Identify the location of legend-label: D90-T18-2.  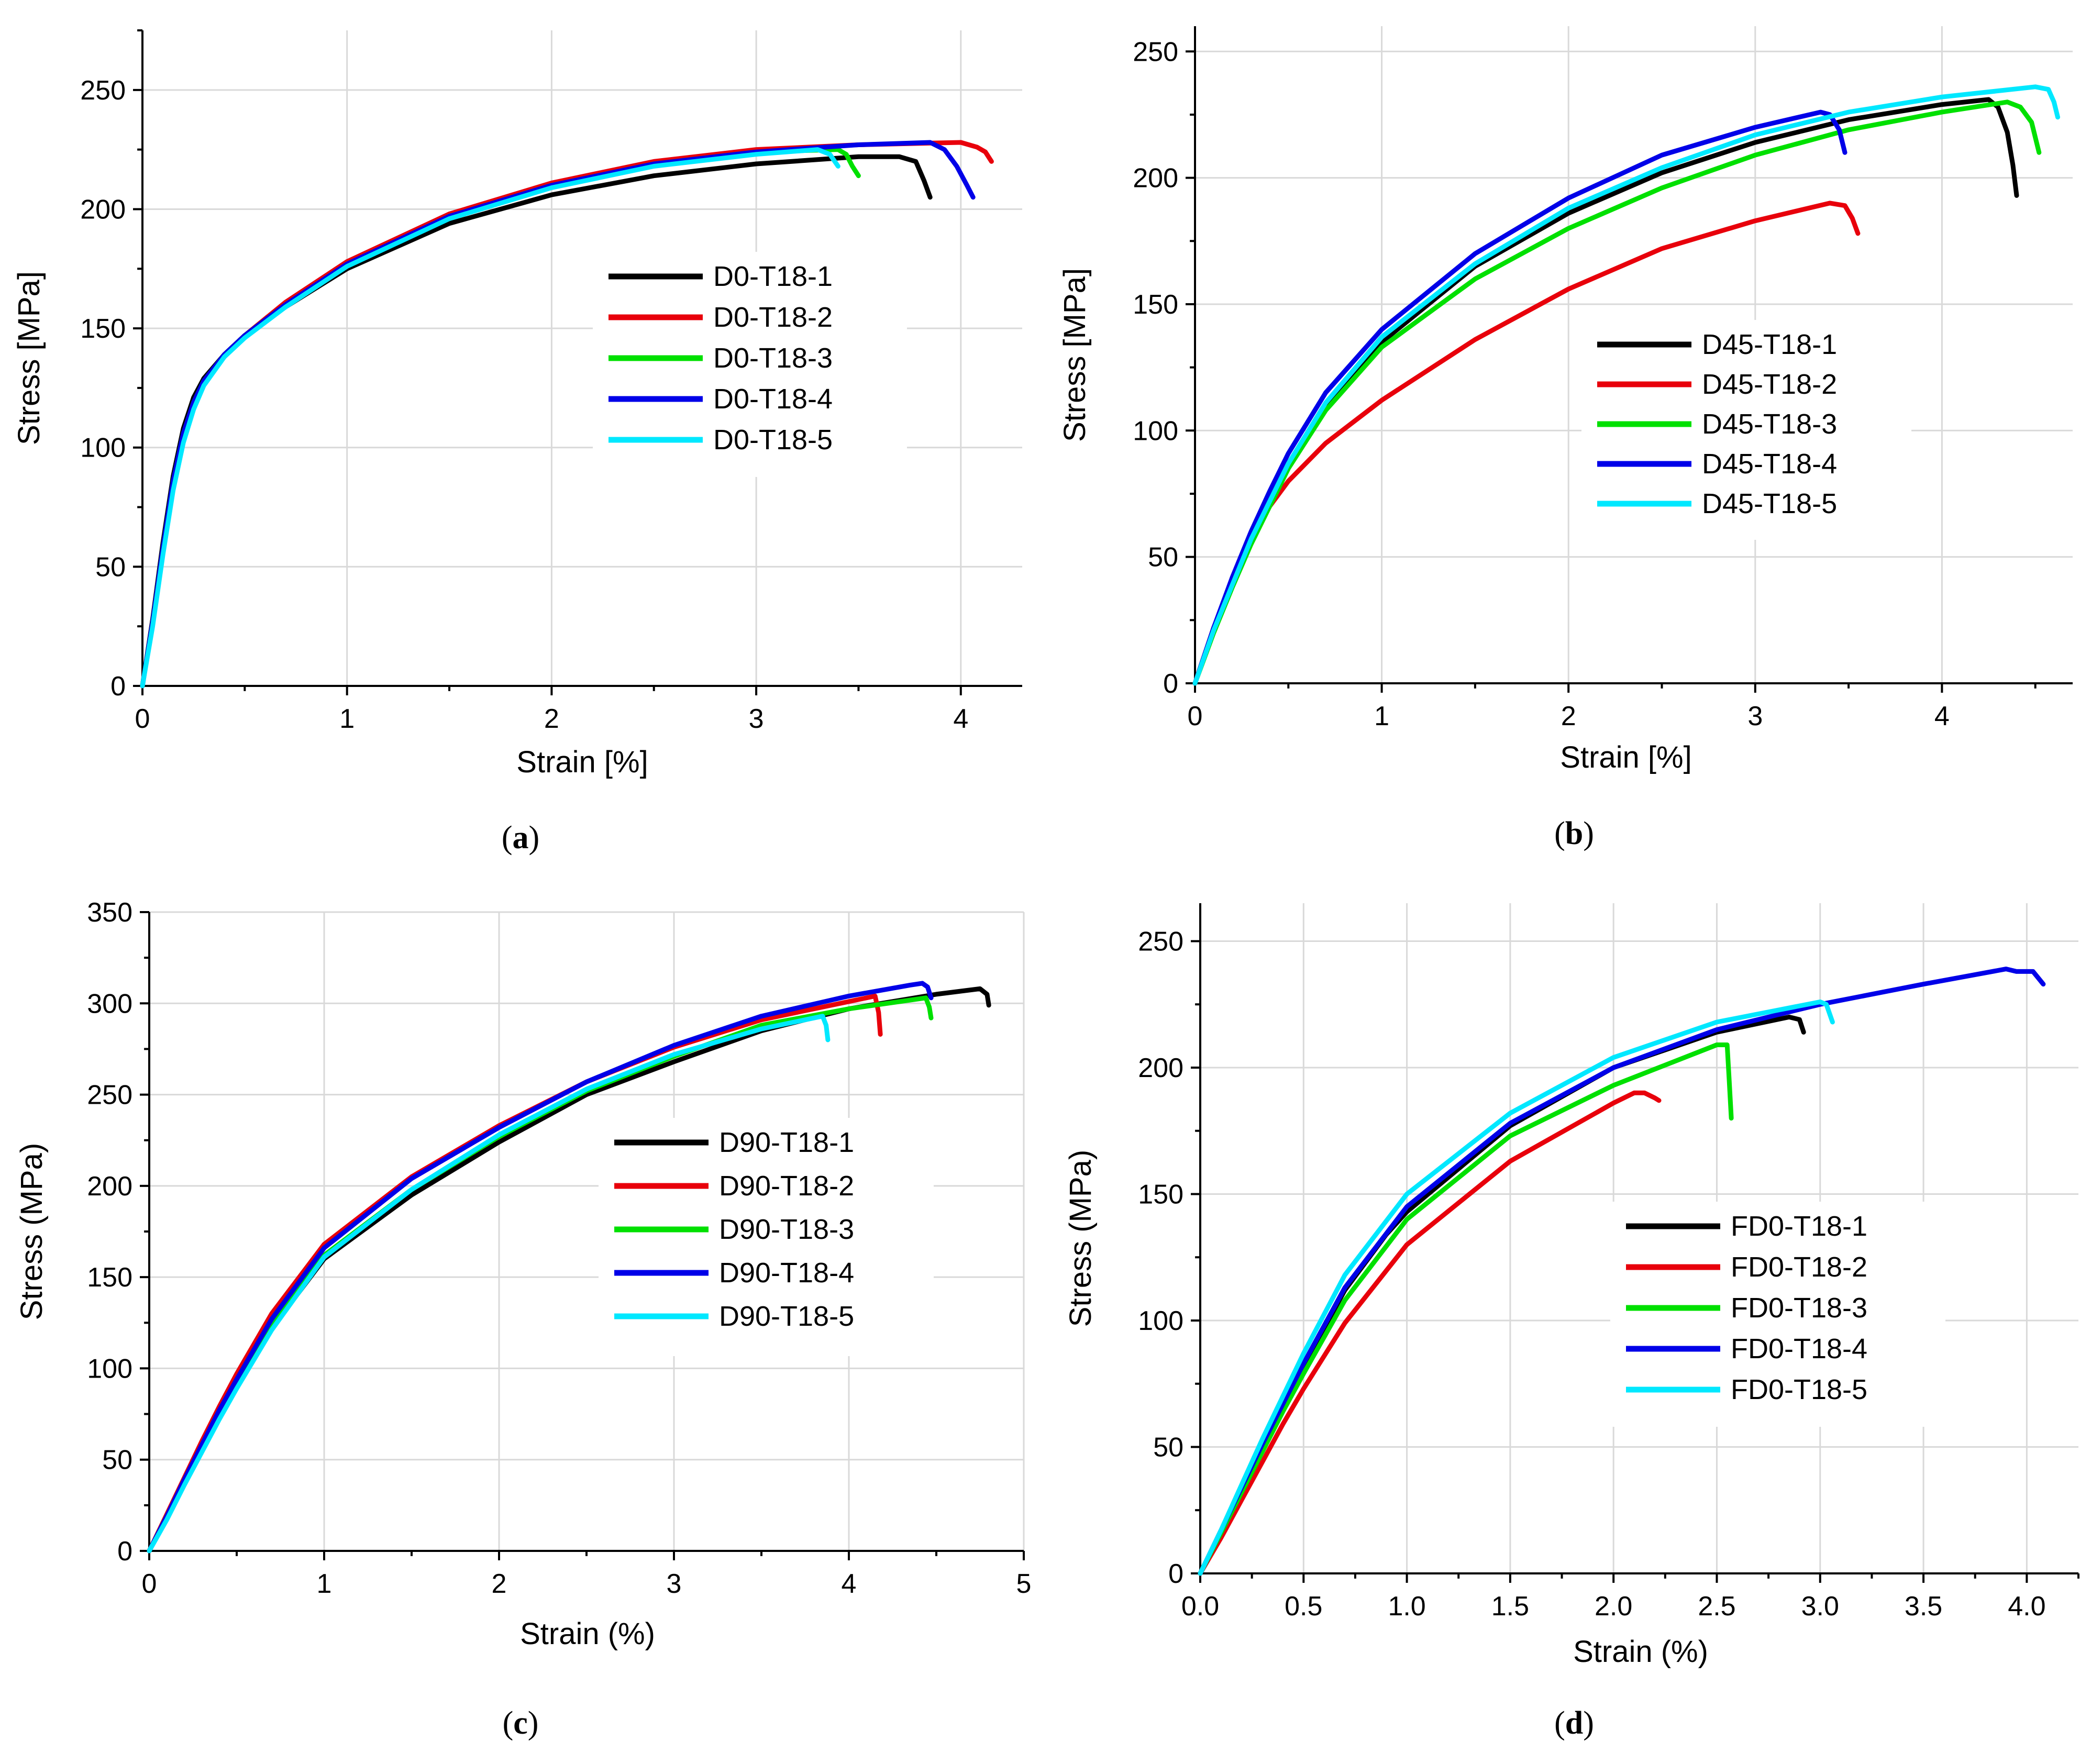
(787, 1186).